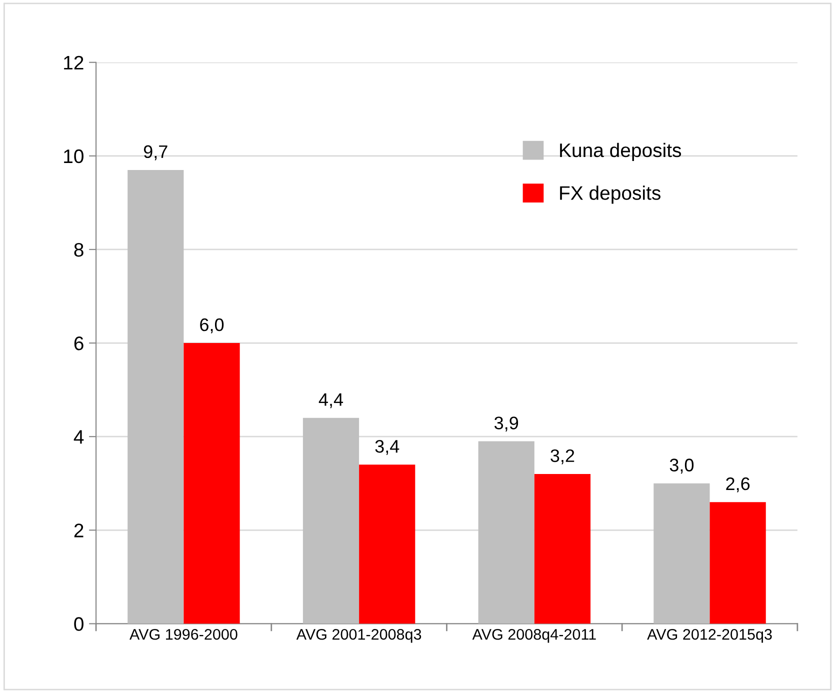  What do you see at coordinates (79, 249) in the screenshot?
I see `y-tick-label: 8` at bounding box center [79, 249].